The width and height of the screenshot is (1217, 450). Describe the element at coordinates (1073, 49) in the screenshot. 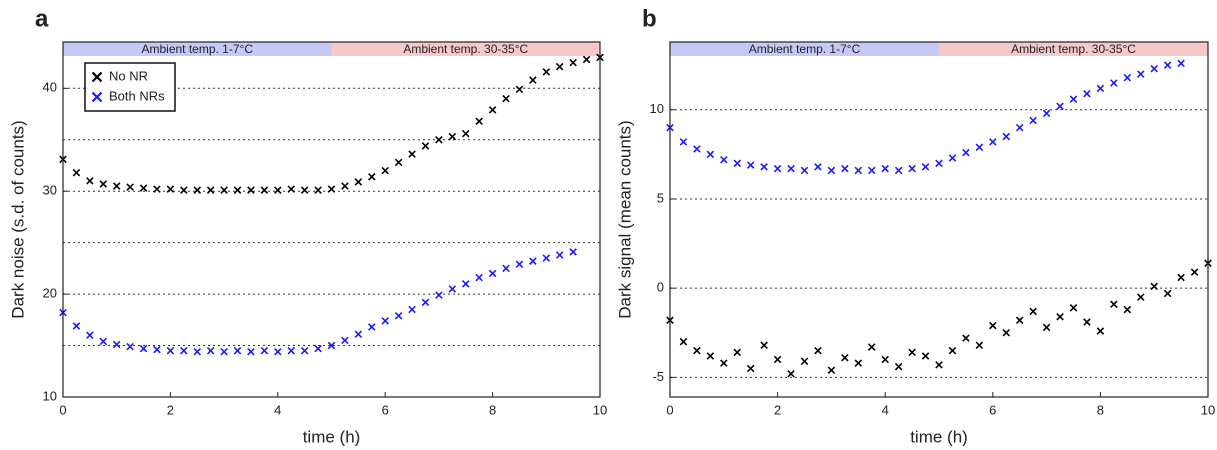

I see `band-label: Ambient temp. 30-35°C` at that location.